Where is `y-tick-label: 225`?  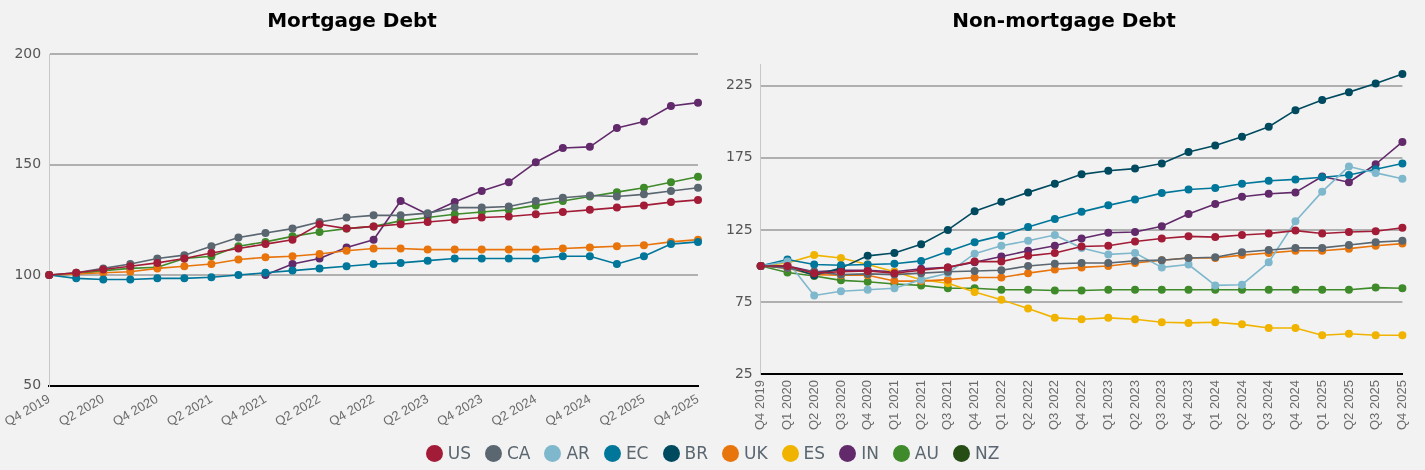
y-tick-label: 225 is located at coordinates (739, 84).